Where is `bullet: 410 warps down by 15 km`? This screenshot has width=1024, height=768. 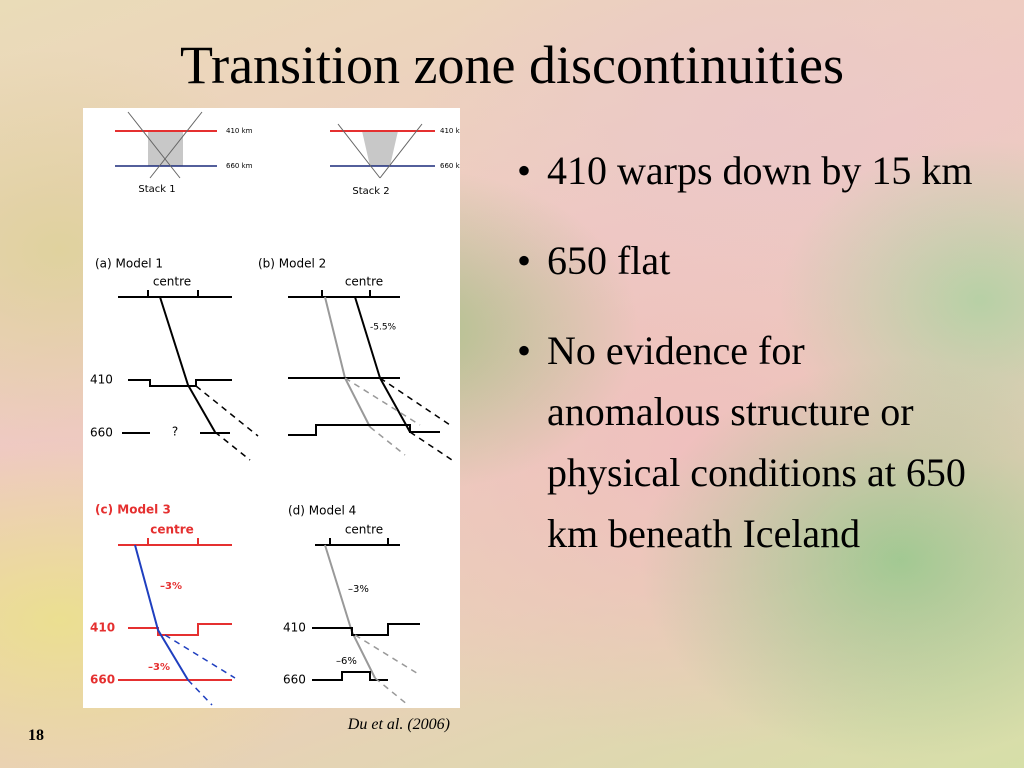
bullet: 410 warps down by 15 km is located at coordinates (752, 170).